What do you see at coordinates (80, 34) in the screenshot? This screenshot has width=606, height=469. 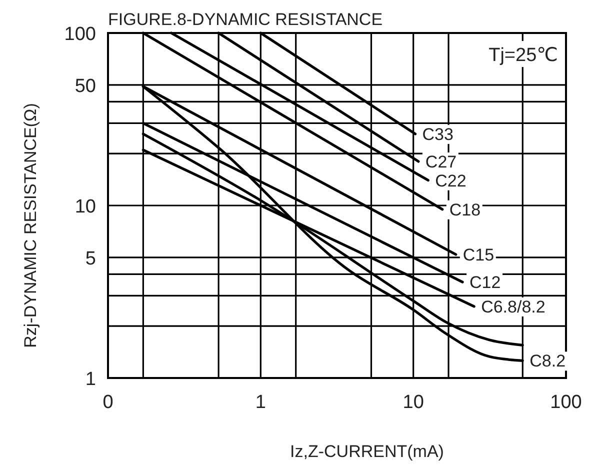 I see `y-tick-label: 100` at bounding box center [80, 34].